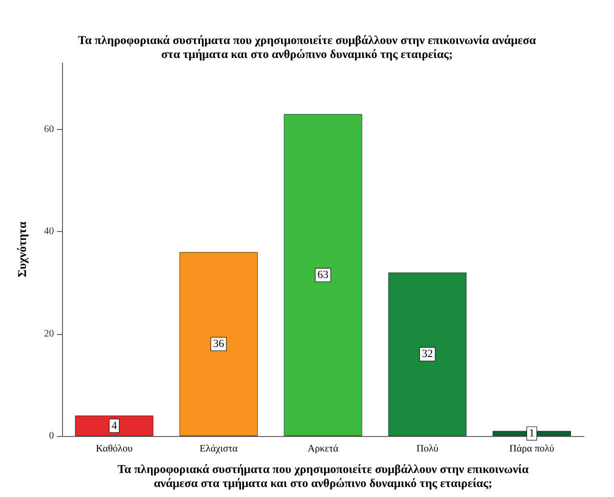  Describe the element at coordinates (531, 449) in the screenshot. I see `x-tick-label: Πάρα πολύ` at that location.